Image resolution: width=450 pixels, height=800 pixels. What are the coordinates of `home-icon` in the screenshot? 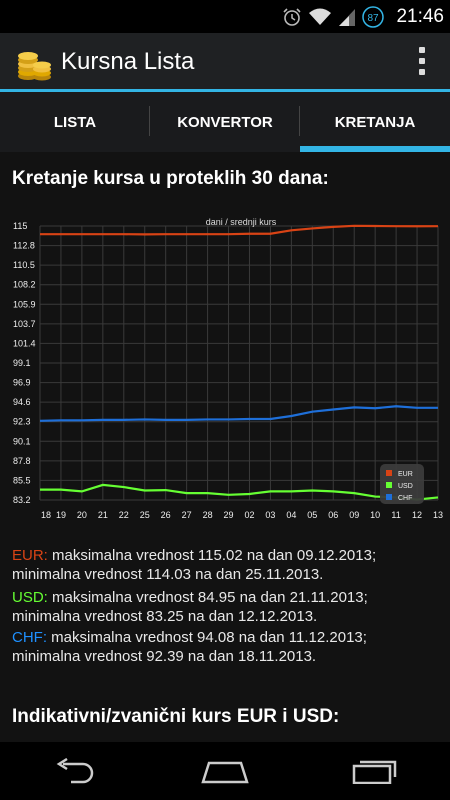 It's located at (225, 772).